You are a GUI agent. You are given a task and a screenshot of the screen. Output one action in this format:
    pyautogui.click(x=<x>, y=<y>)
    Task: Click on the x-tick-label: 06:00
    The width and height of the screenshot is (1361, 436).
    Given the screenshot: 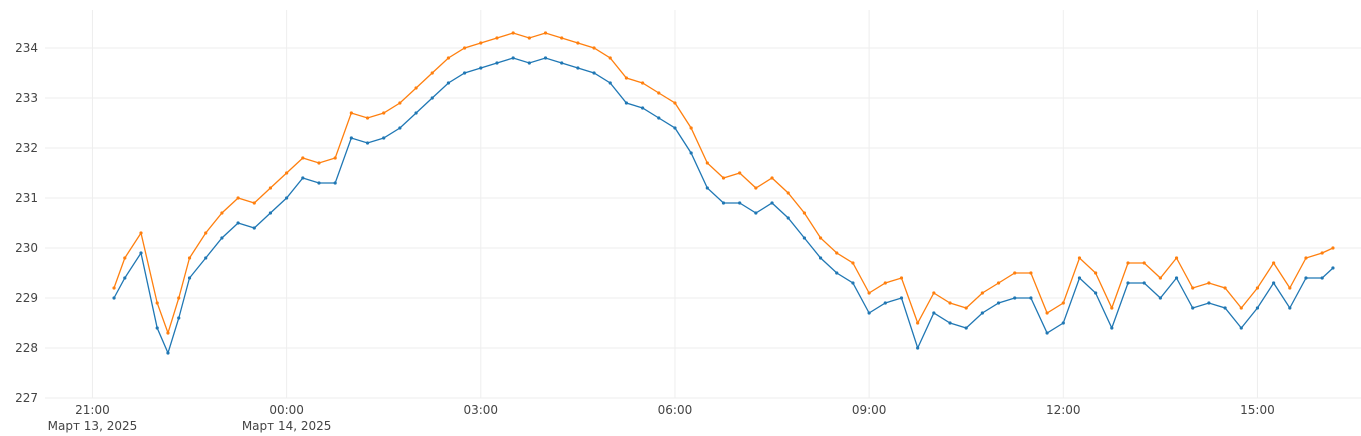 What is the action you would take?
    pyautogui.click(x=675, y=410)
    